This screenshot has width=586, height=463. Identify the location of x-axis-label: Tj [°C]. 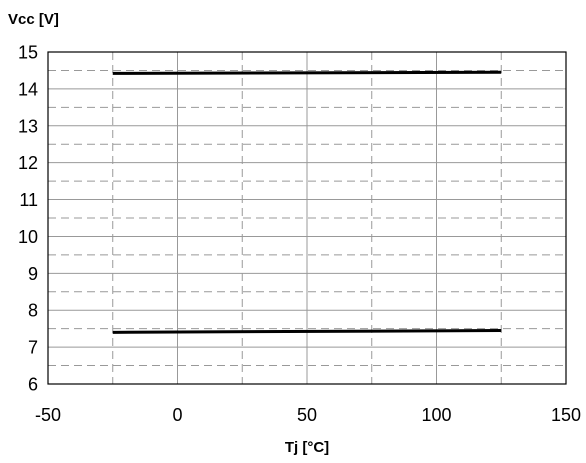
(307, 447).